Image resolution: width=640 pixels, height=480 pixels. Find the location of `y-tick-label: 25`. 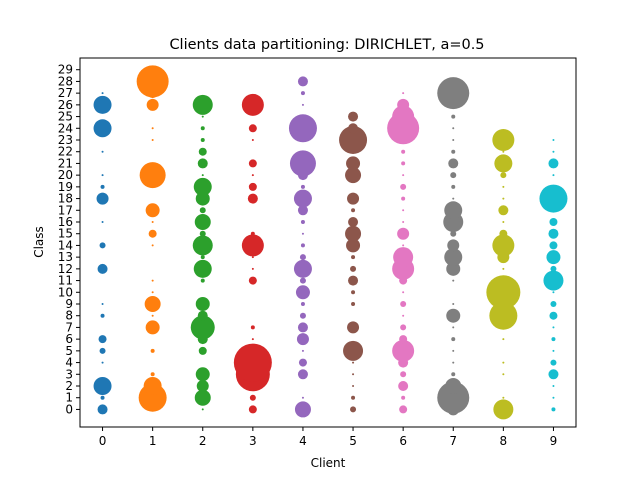

y-tick-label: 25 is located at coordinates (65, 117).